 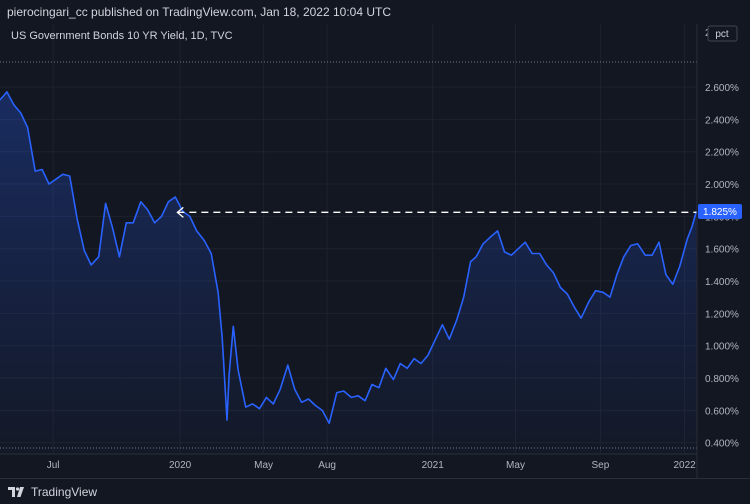 What do you see at coordinates (600, 465) in the screenshot?
I see `time-axis-tick-label: Sep` at bounding box center [600, 465].